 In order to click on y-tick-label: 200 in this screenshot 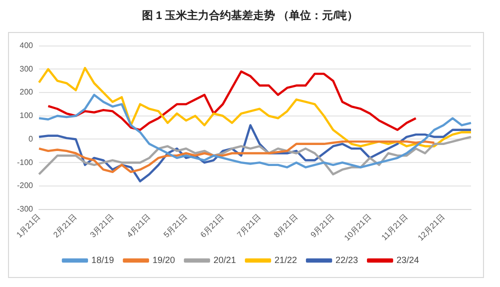, I will do `click(27, 92)`.